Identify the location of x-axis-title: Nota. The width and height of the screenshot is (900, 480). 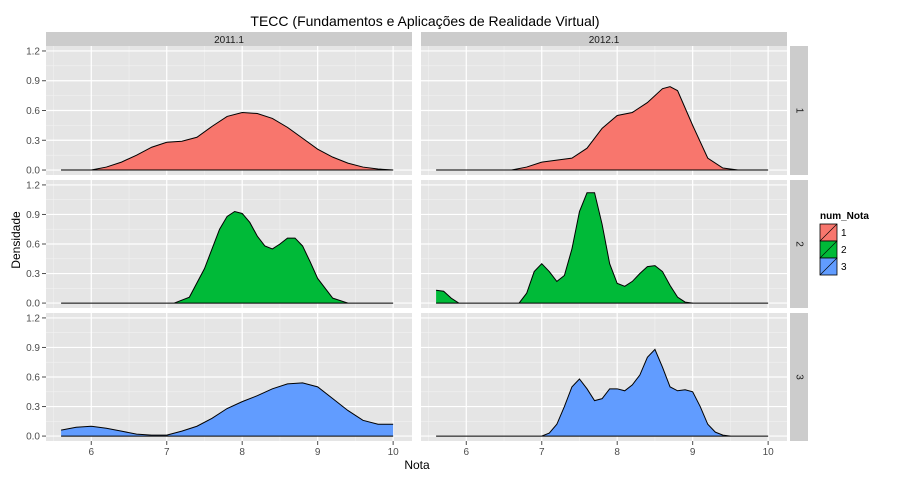
(417, 465).